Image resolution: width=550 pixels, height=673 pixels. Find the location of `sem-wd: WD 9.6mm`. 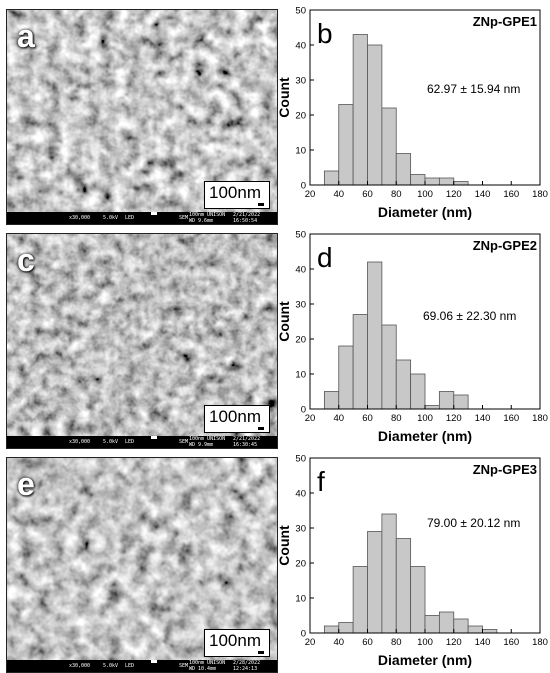

sem-wd: WD 9.6mm is located at coordinates (201, 221).